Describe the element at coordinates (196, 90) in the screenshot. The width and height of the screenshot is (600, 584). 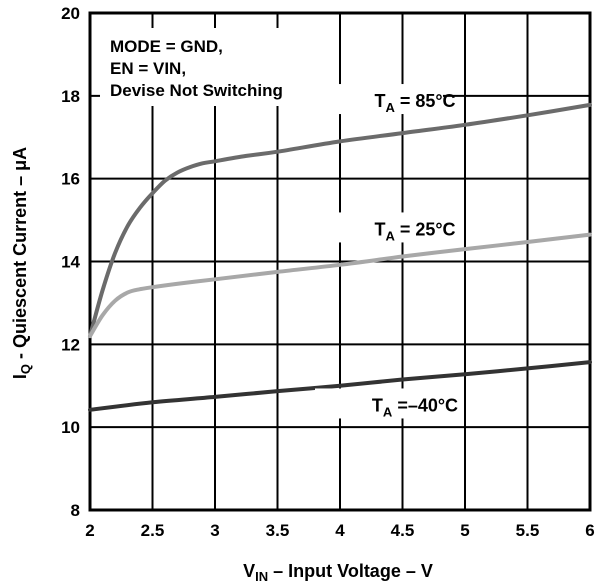
I see `annotation-line-3: Devise Not Switching` at that location.